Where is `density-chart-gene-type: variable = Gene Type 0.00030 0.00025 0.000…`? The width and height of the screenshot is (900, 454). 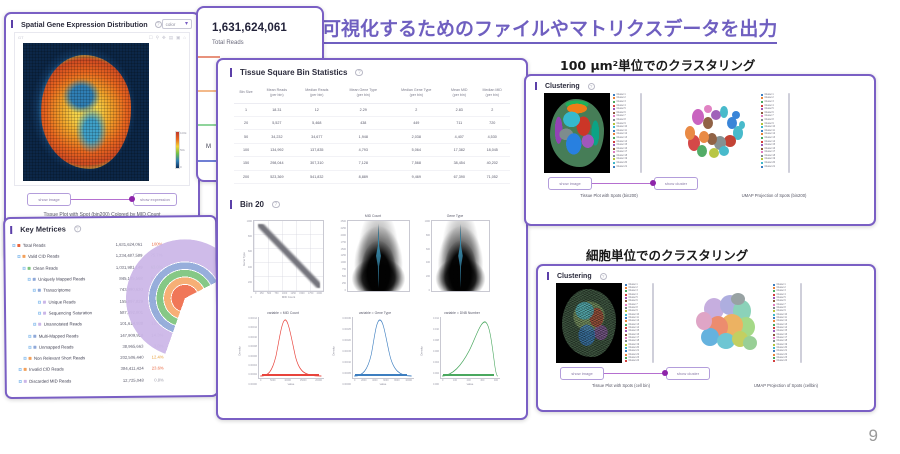
density-chart-gene-type: variable = Gene Type 0.00030 0.00025 0.000… is located at coordinates (373, 348).